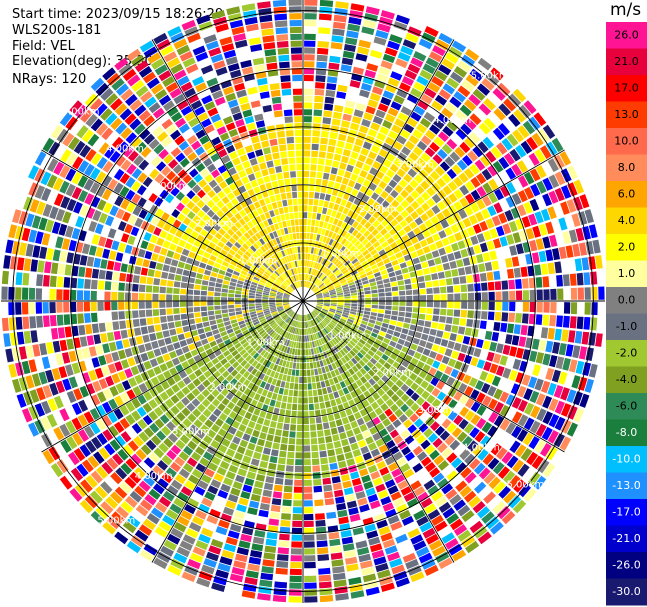 The width and height of the screenshot is (647, 607). I want to click on colorbar-tick-label: 4.0, so click(627, 220).